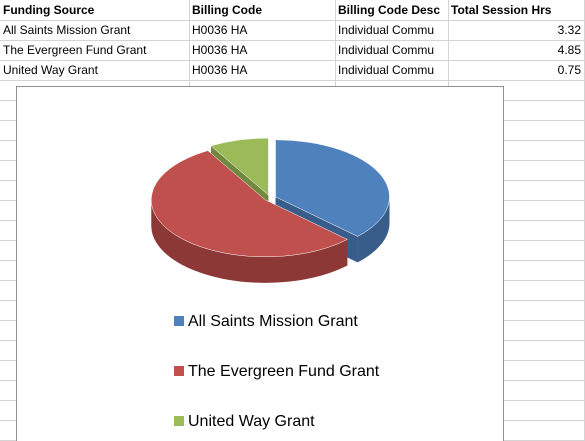 The image size is (585, 441). I want to click on legend-label: The Evergreen Fund Grant, so click(284, 371).